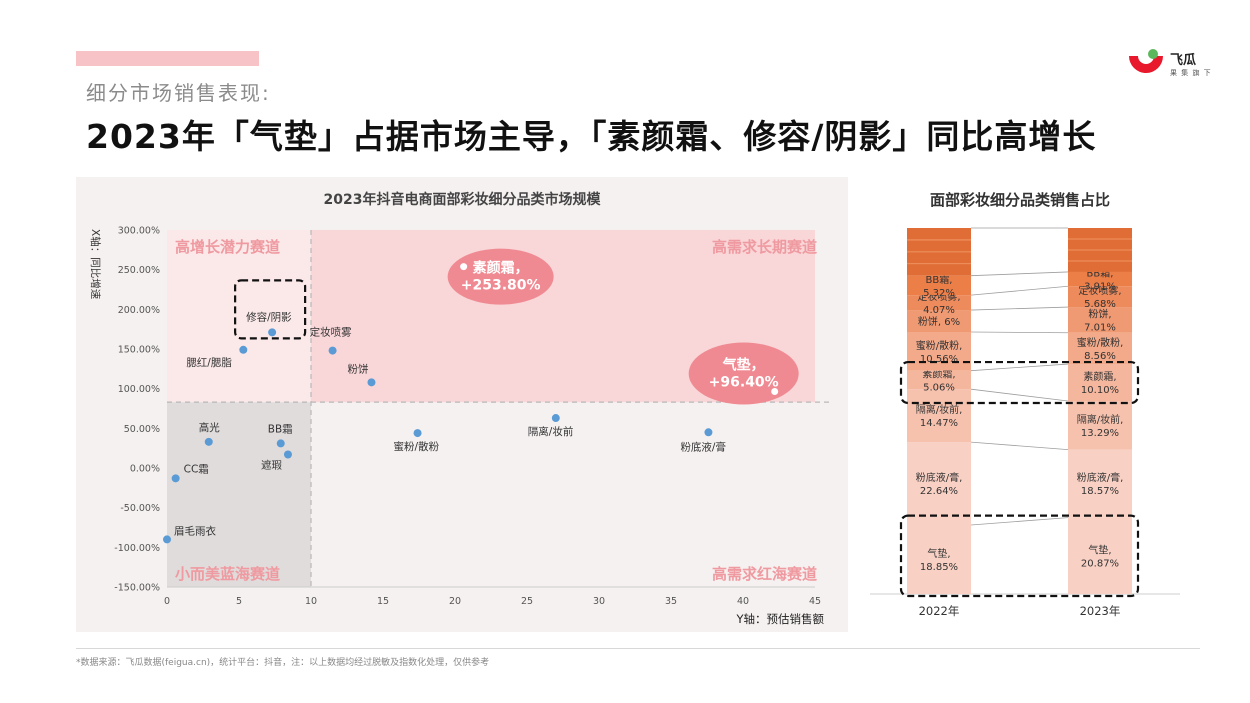 The width and height of the screenshot is (1250, 703). Describe the element at coordinates (139, 231) in the screenshot. I see `y-tick-label: 300.00%` at that location.